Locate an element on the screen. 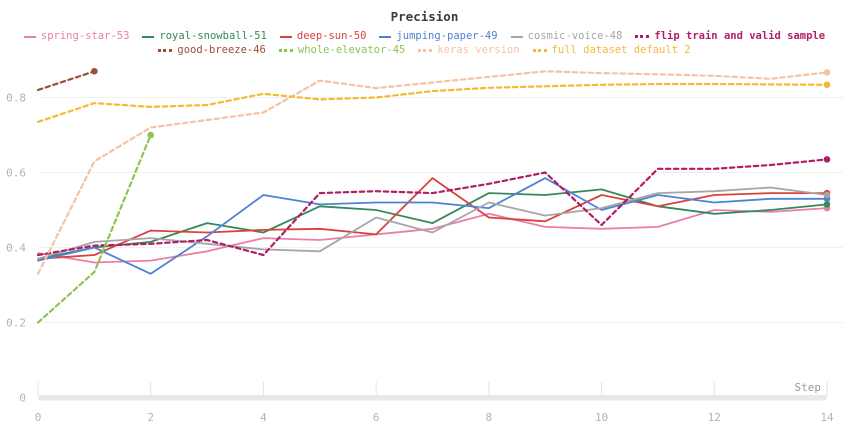 Image resolution: width=849 pixels, height=440 pixels. x-axis-title: Step is located at coordinates (808, 387).